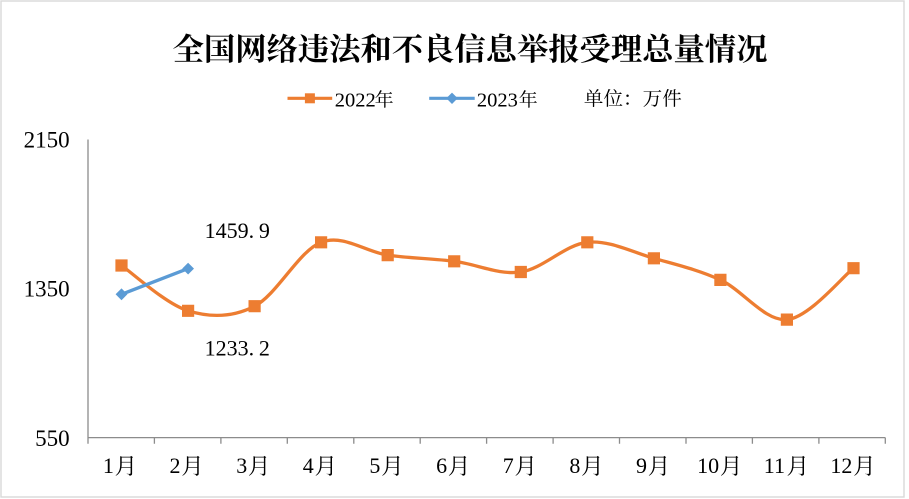  Describe the element at coordinates (308, 465) in the screenshot. I see `svg-text: 4` at that location.